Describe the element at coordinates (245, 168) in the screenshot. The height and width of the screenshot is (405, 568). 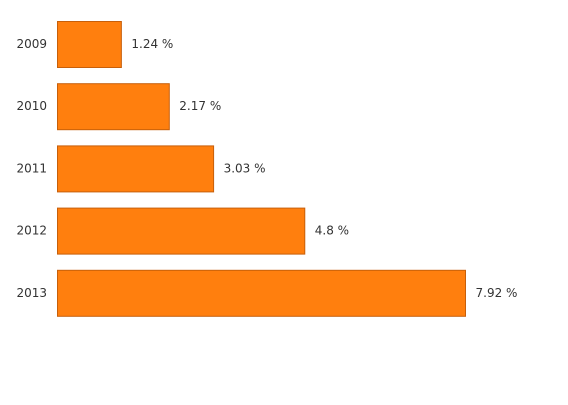
I see `value-label-2011: 3.03 %` at that location.